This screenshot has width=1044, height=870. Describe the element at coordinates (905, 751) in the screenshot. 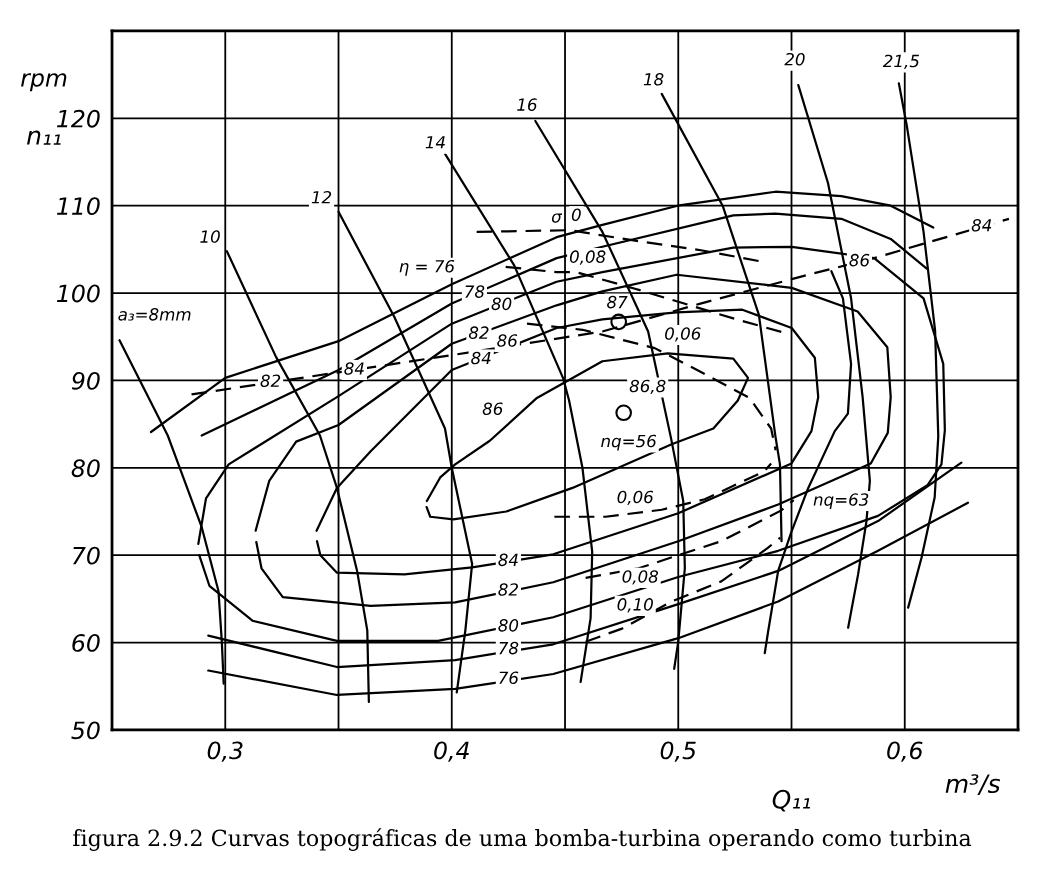

I see `x-tick-label: 0,6` at that location.